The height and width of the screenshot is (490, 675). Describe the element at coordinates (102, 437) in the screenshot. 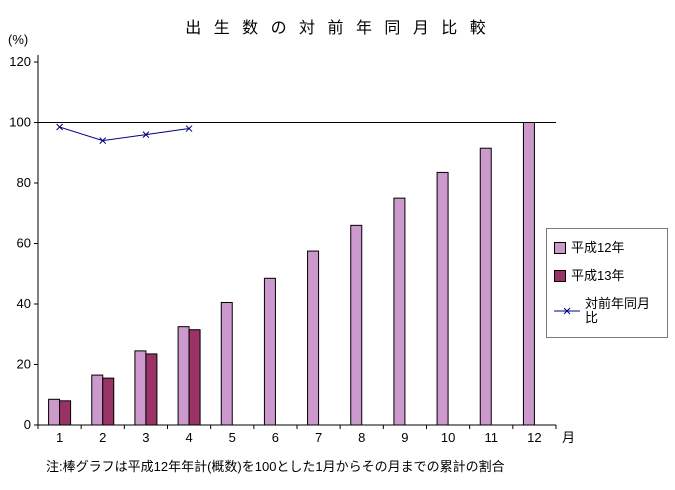

I see `x-tick-label: 2` at that location.